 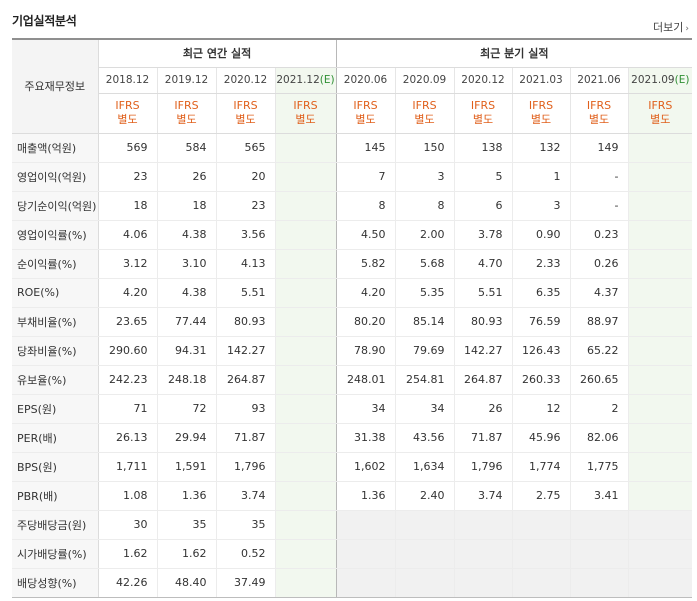 What do you see at coordinates (245, 80) in the screenshot?
I see `period-year: 2020.12` at bounding box center [245, 80].